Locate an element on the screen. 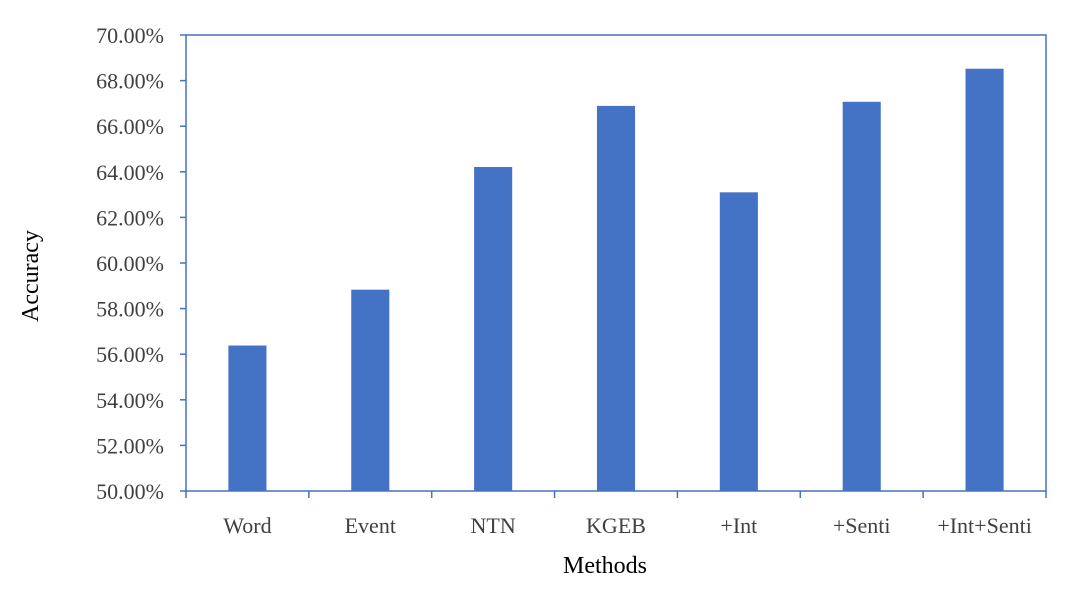 Image resolution: width=1080 pixels, height=597 pixels. y-tick-label: 66.00% is located at coordinates (130, 126).